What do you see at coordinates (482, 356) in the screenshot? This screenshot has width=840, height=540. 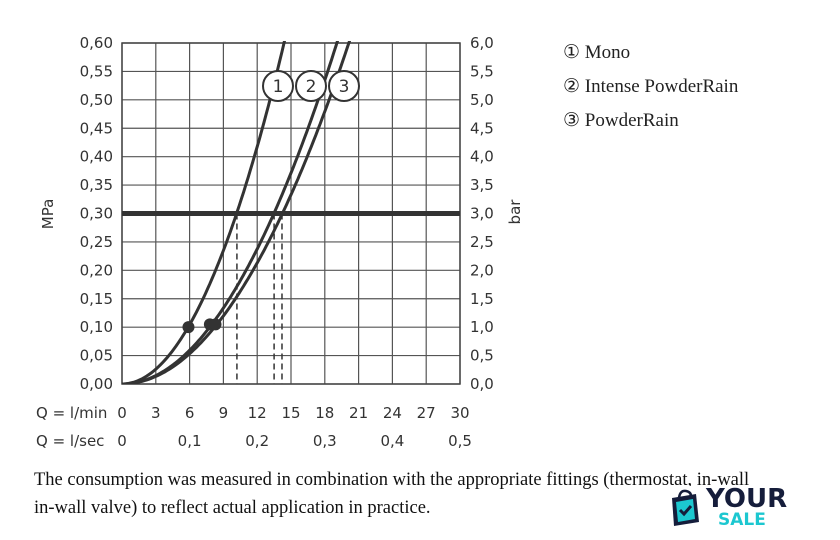 I see `y-tick-right: 0,5` at bounding box center [482, 356].